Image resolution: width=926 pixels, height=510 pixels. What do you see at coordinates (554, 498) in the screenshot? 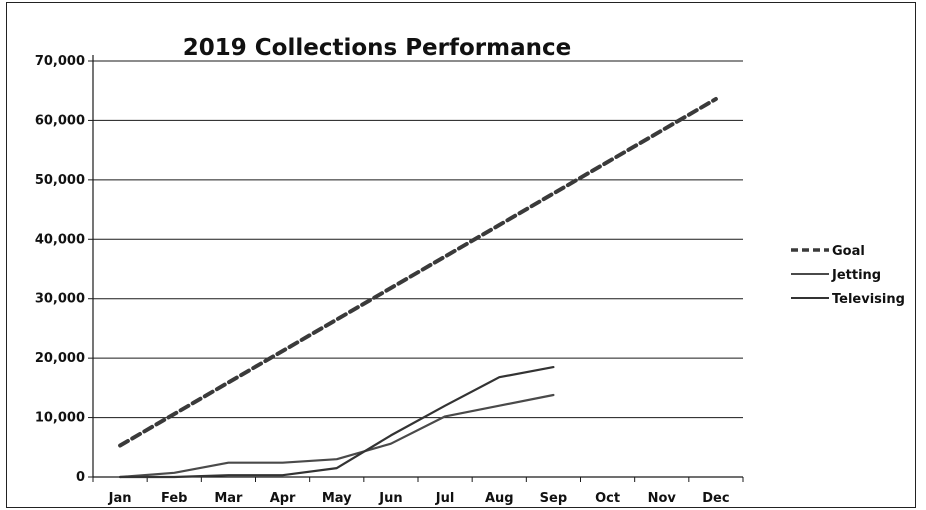
I see `x-tick-label: Sep` at bounding box center [554, 498].